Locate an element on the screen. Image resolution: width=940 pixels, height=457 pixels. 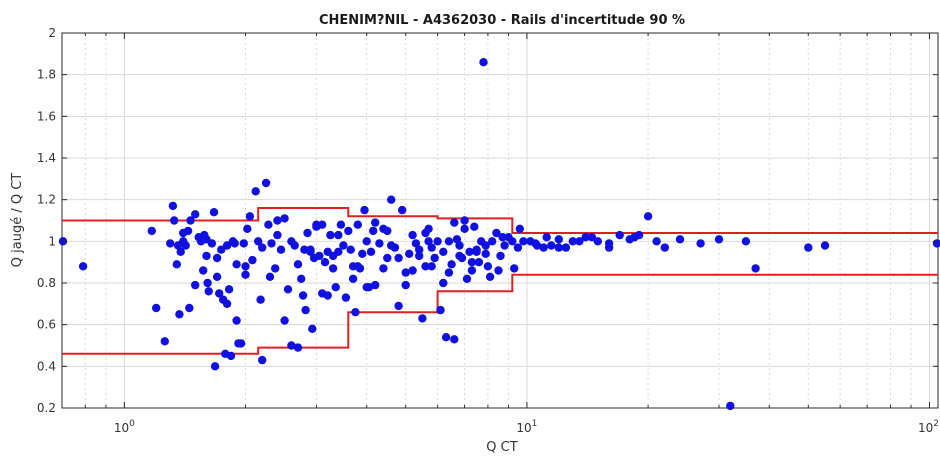
y-tick-label: 1.4 is located at coordinates (46, 158).